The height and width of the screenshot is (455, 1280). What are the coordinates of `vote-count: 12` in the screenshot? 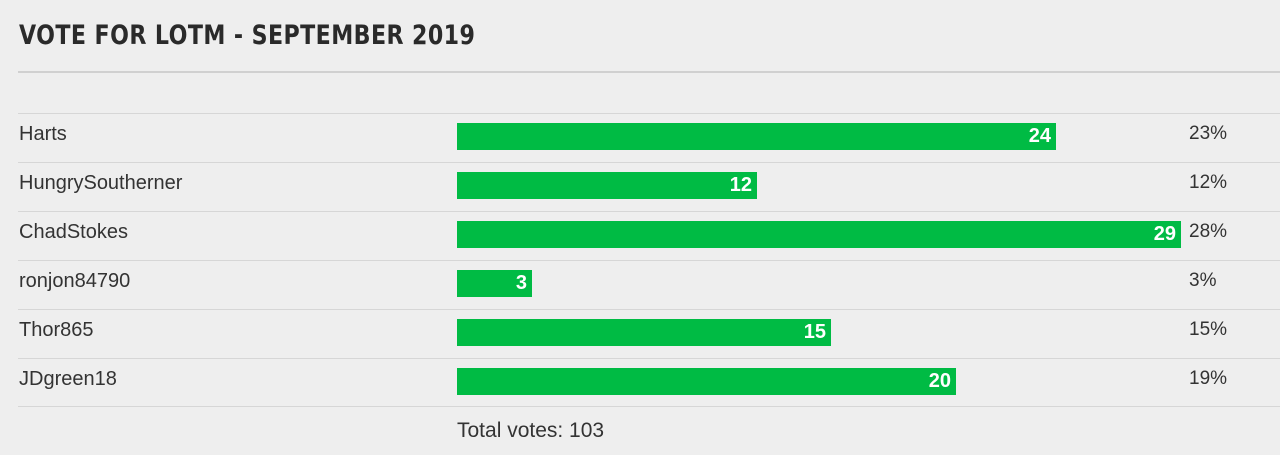 It's located at (740, 185).